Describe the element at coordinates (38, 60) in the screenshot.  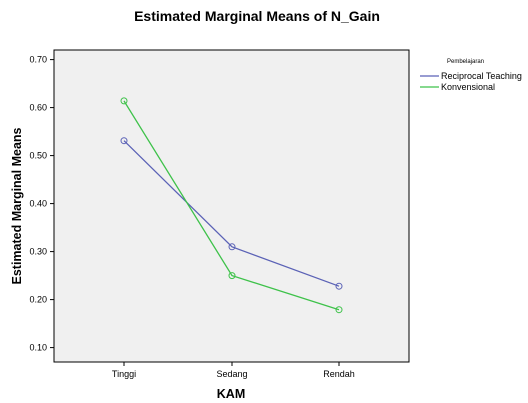
I see `y-tick-label: 0.70` at that location.